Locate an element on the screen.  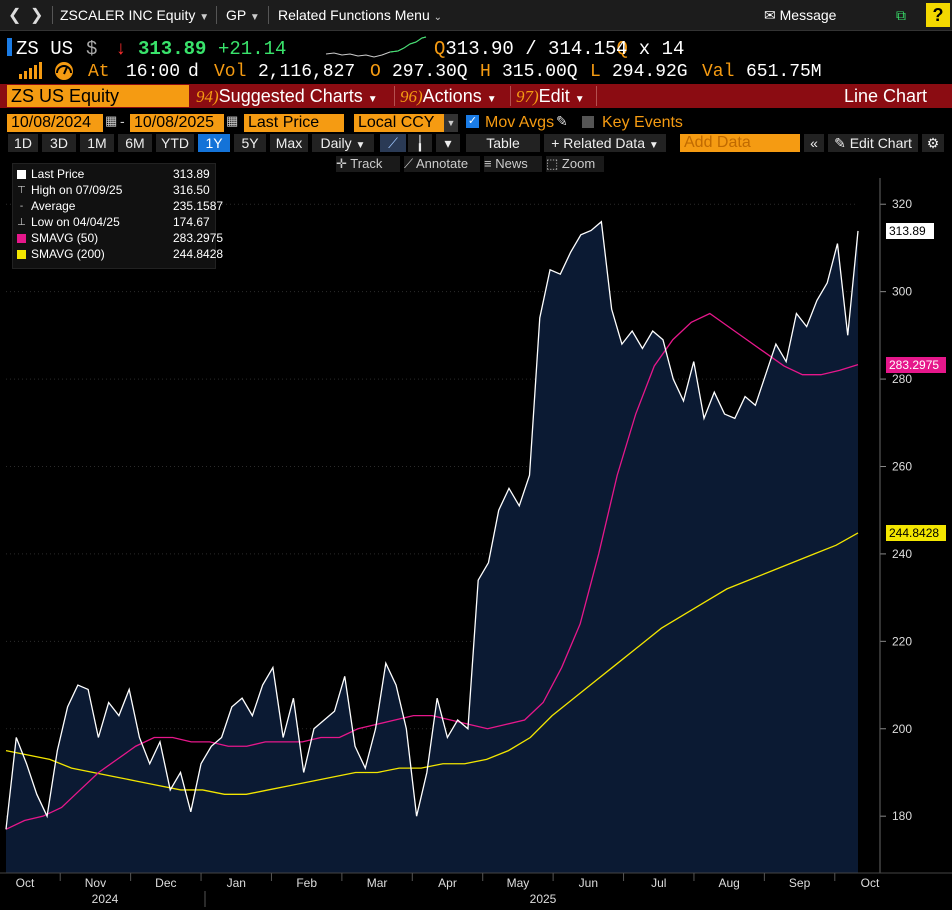
security-field: ZS US Equity is located at coordinates (98, 96).